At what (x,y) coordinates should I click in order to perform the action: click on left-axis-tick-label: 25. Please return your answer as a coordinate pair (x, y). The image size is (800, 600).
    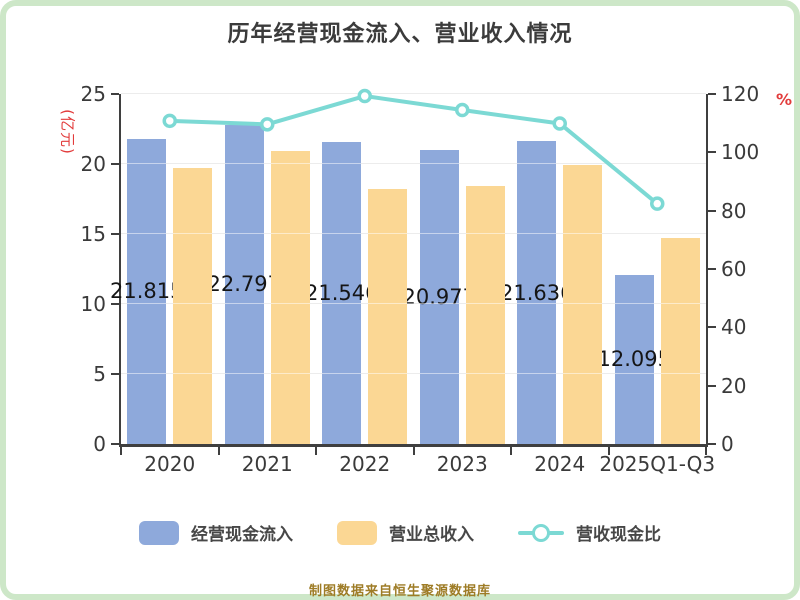
    Looking at the image, I should click on (93, 94).